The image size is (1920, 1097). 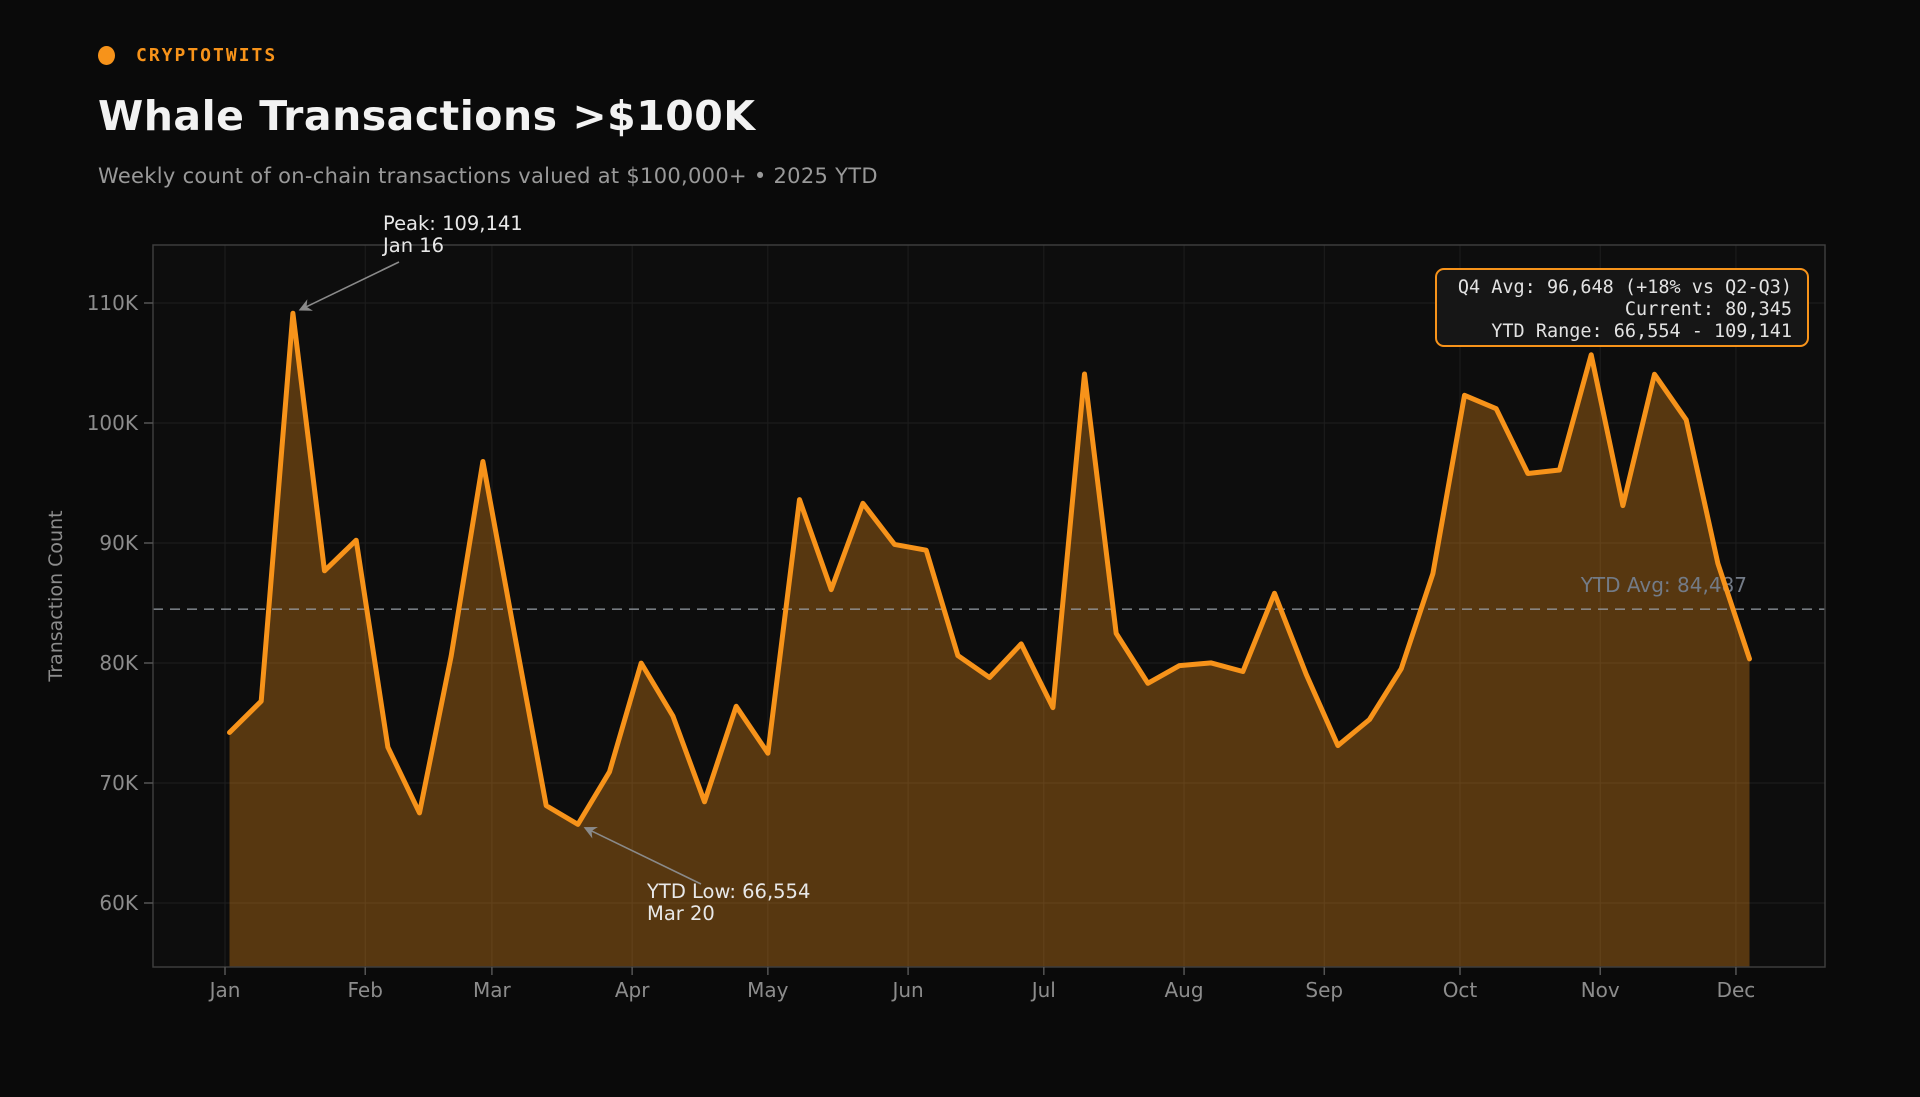 I want to click on y-tick-label: 60K, so click(x=118, y=903).